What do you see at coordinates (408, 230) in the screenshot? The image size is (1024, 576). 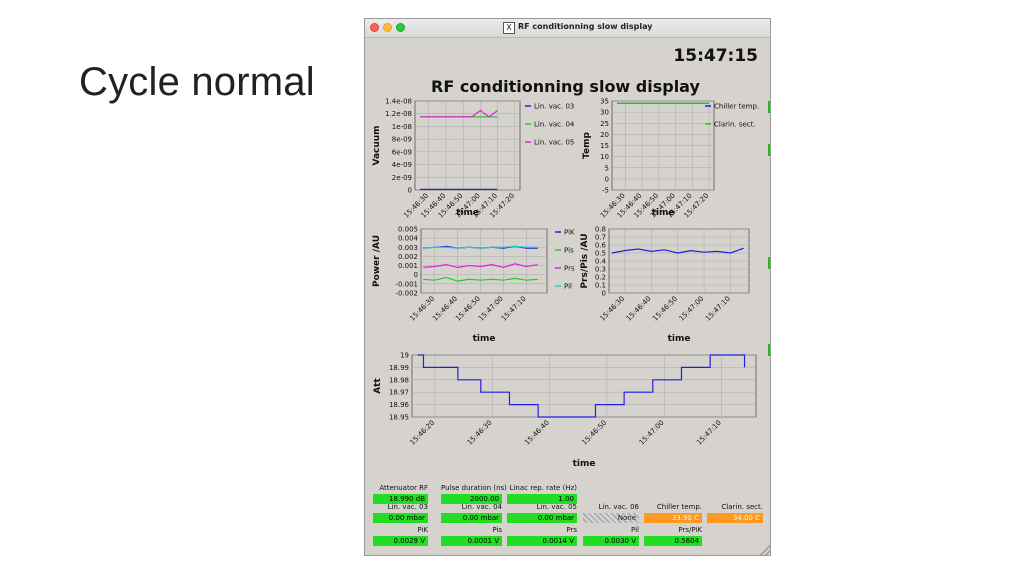 I see `y-tick-label: 0.005` at bounding box center [408, 230].